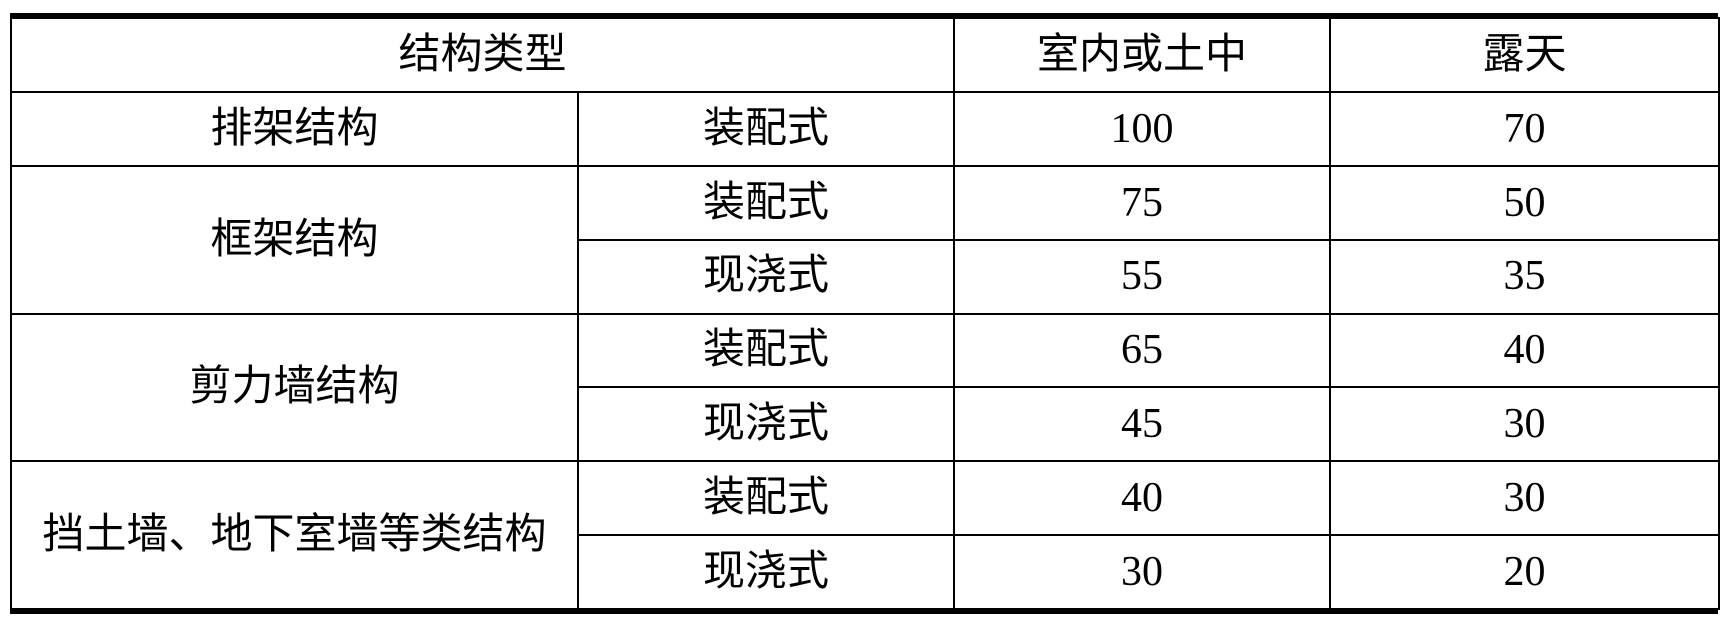 Image resolution: width=1735 pixels, height=626 pixels. What do you see at coordinates (1525, 202) in the screenshot?
I see `cell-outdoor-value: 50` at bounding box center [1525, 202].